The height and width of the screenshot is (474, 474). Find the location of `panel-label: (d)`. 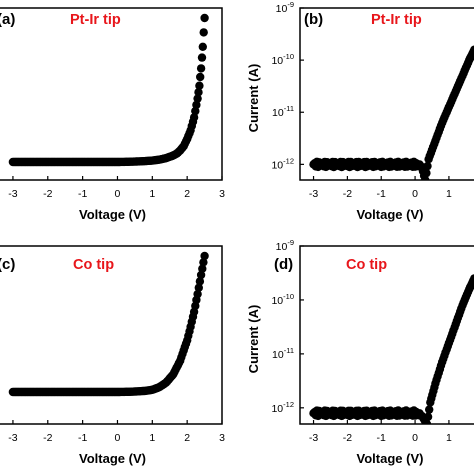

panel-label: (d) is located at coordinates (283, 264).